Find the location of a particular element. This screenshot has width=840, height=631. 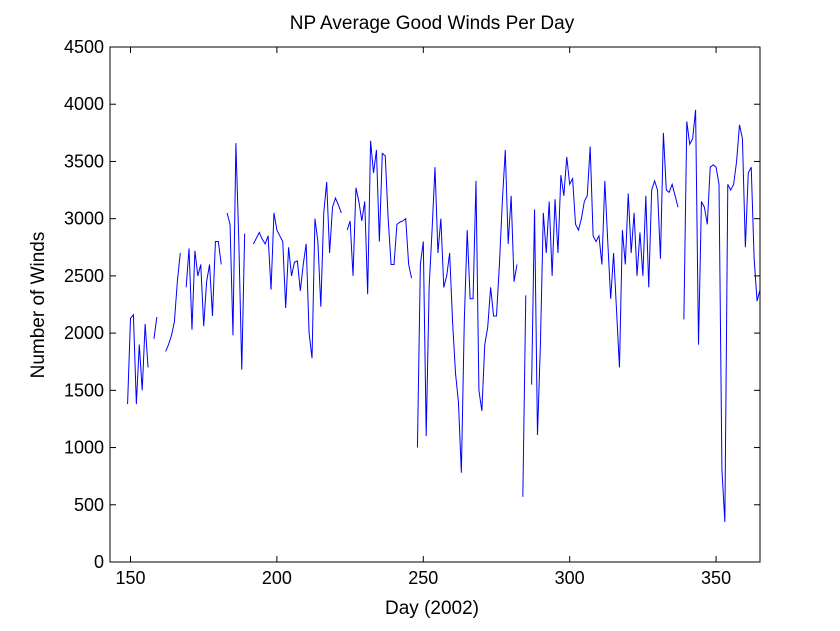

x-tick-label: 150 is located at coordinates (130, 578).